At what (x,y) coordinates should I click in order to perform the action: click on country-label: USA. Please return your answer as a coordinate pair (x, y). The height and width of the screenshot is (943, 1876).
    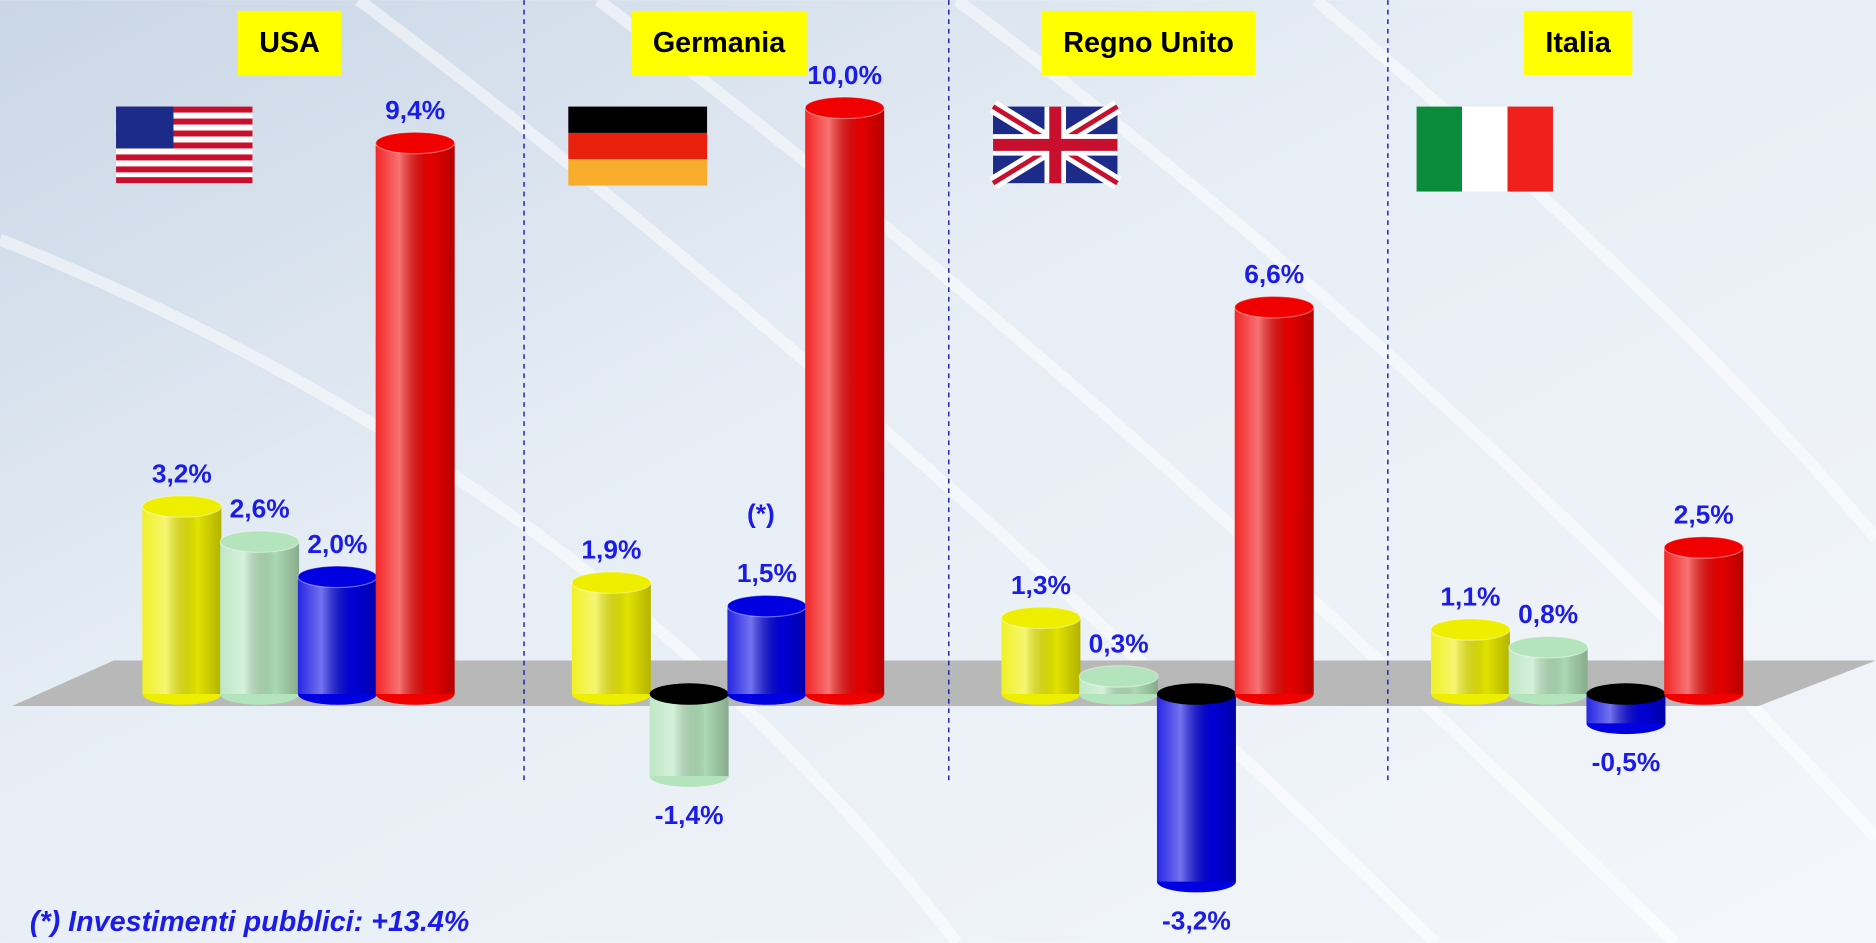
    Looking at the image, I should click on (289, 43).